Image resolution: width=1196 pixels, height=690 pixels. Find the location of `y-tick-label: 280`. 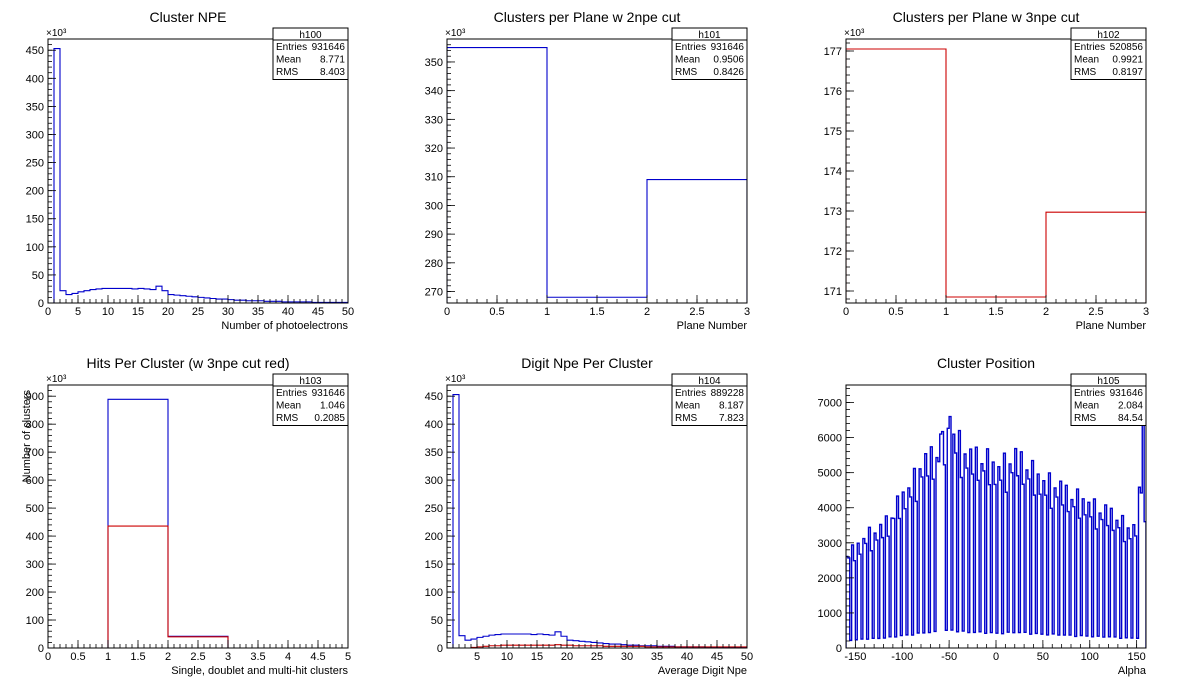

y-tick-label: 280 is located at coordinates (434, 264).